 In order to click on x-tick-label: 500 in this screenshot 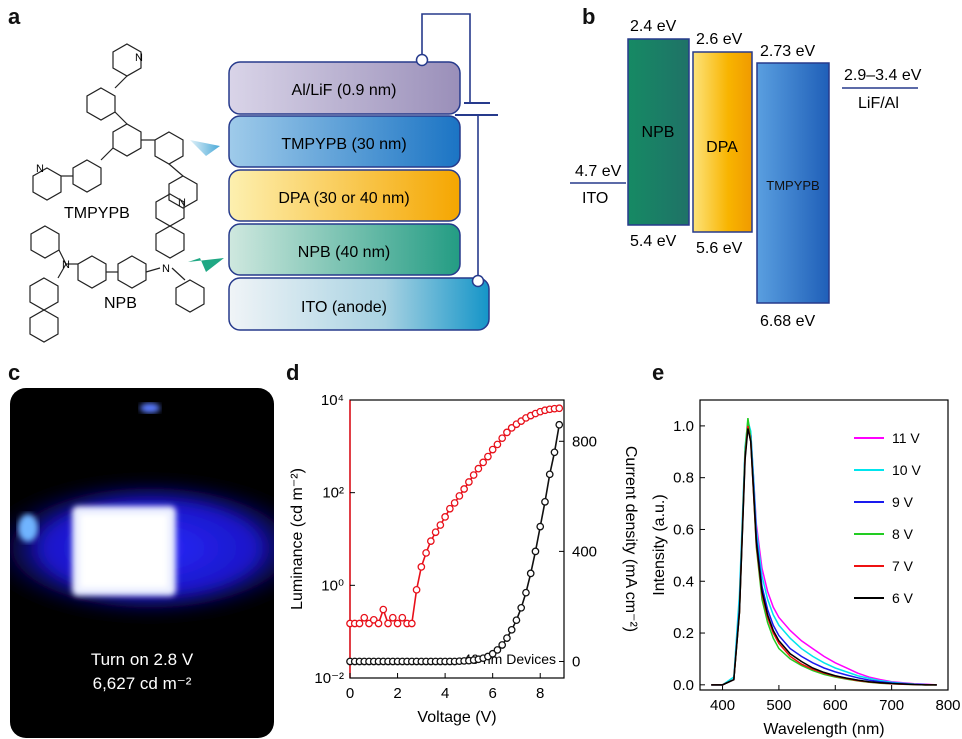, I will do `click(778, 705)`.